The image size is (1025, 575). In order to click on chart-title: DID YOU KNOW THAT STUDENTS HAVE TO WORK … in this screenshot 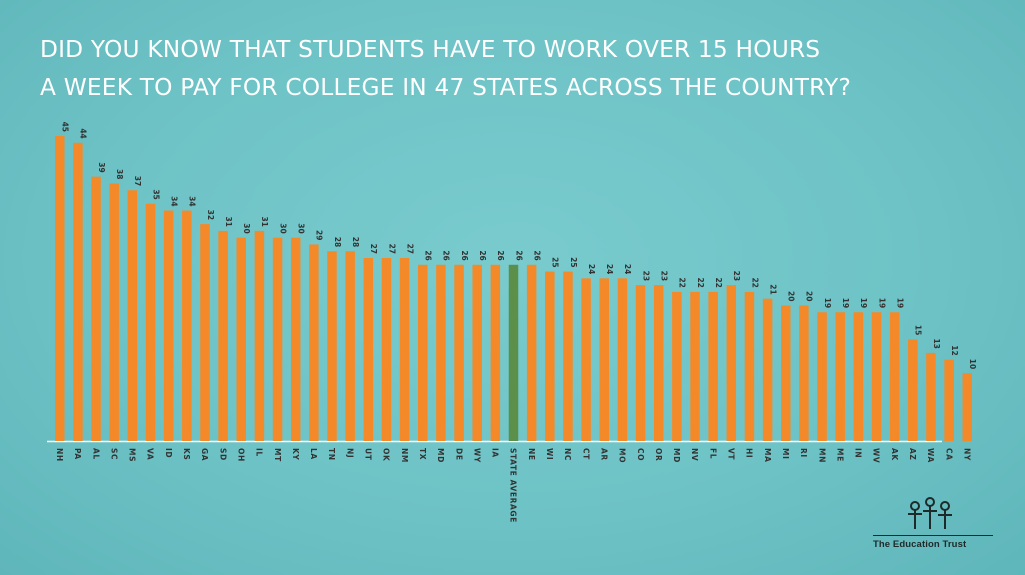, I will do `click(520, 68)`.